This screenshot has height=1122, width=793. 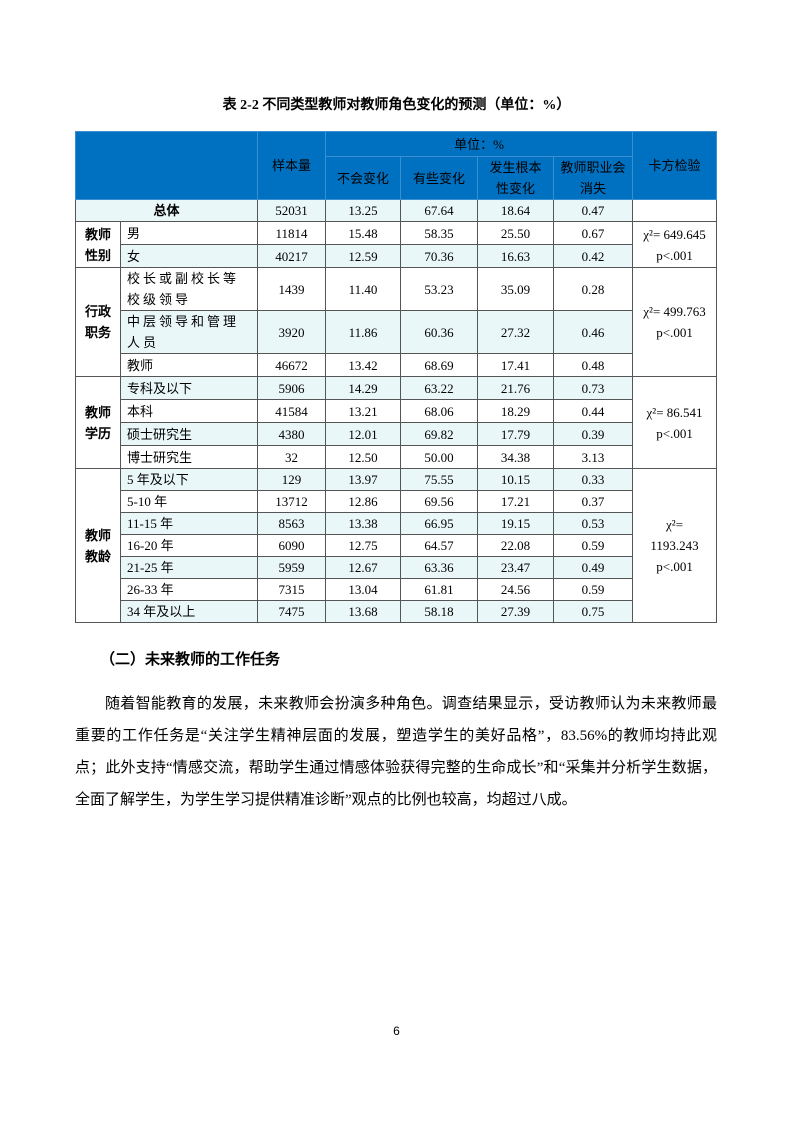 I want to click on cell: 0.75, so click(x=593, y=611).